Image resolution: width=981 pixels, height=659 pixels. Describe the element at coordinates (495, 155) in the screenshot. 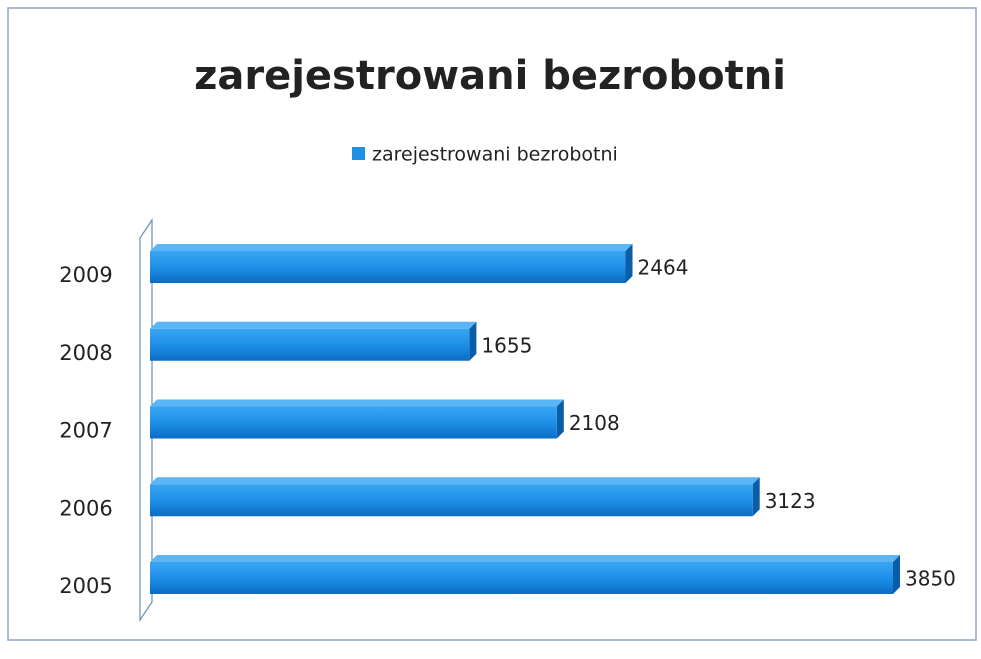

I see `legend-label: zarejestrowani bezrobotni` at that location.